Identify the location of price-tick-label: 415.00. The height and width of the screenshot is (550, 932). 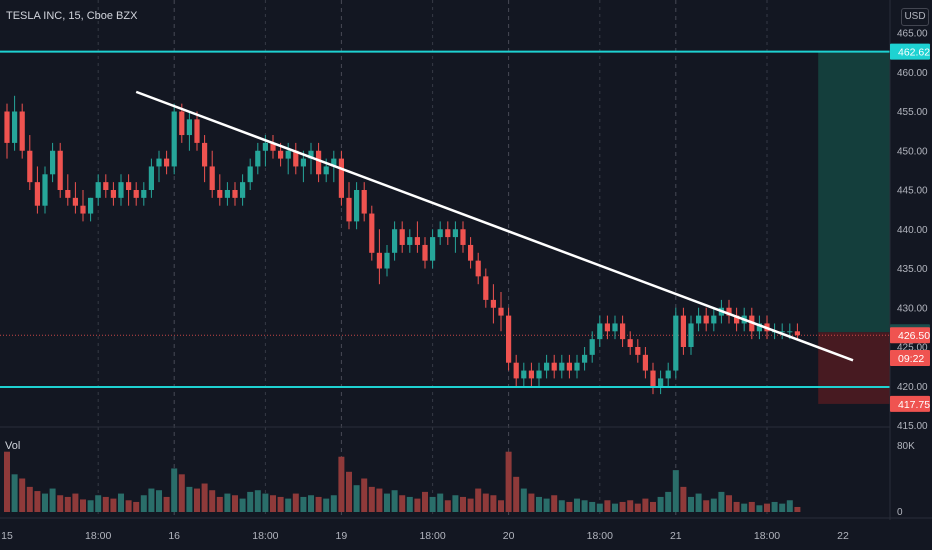
(912, 426).